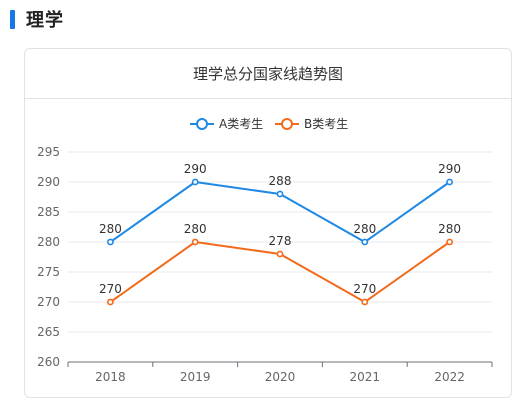 This screenshot has height=410, width=524. I want to click on chart-title: 理学总分国家线趋势图, so click(268, 74).